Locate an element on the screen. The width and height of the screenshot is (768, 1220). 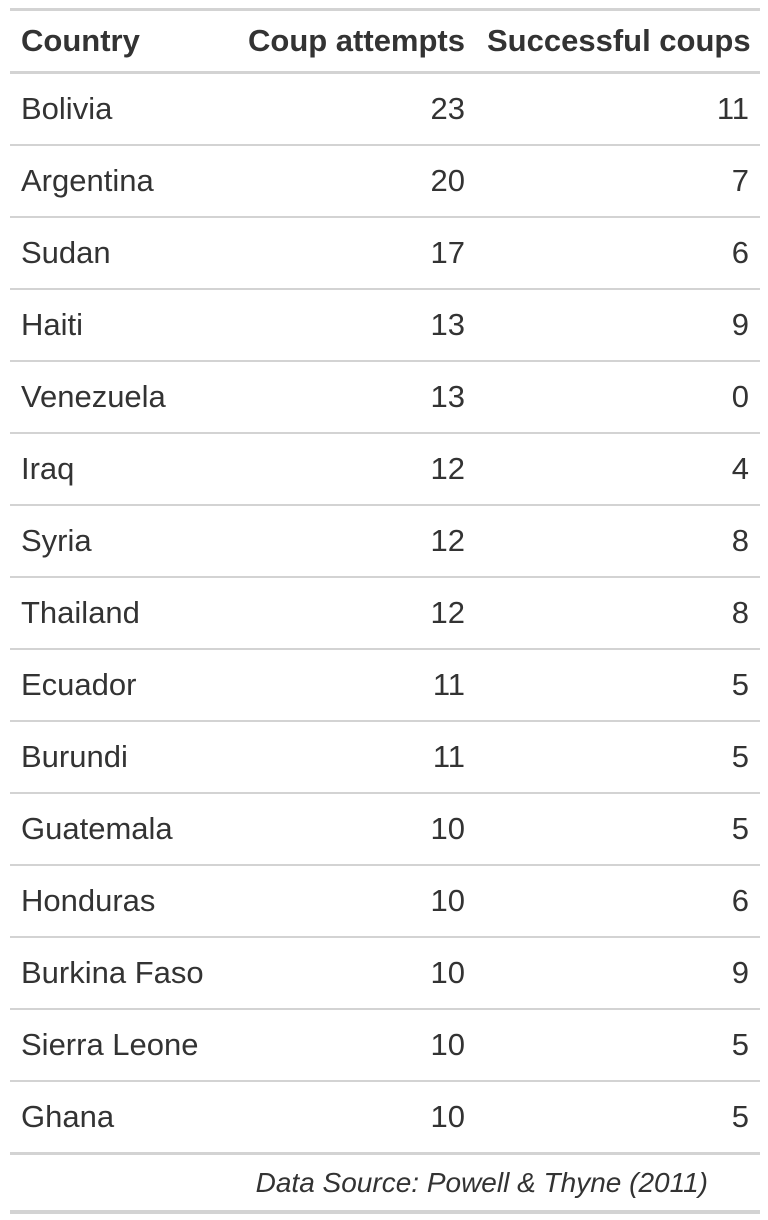
table-row: Thailand 12 8 is located at coordinates (385, 613).